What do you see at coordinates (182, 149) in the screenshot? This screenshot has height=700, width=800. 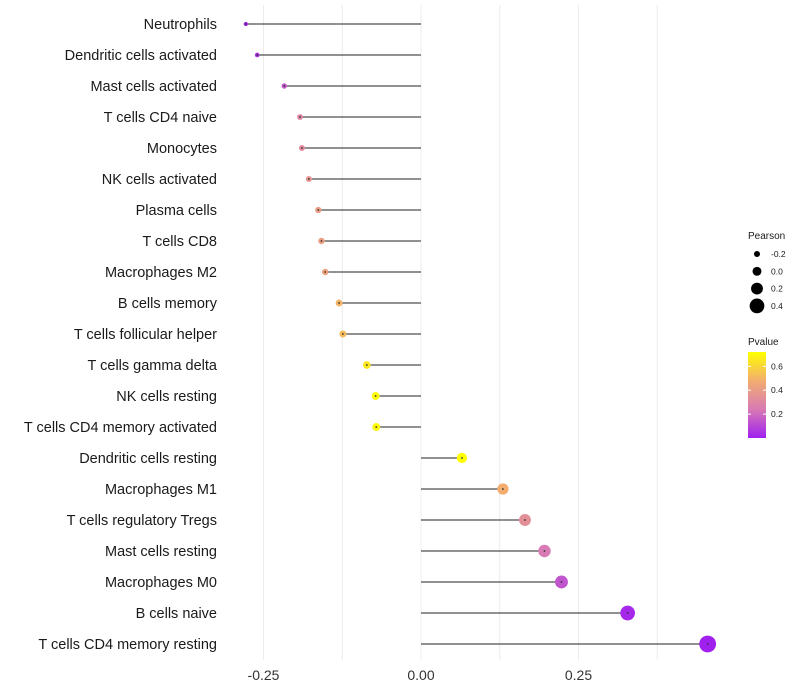 I see `category-label: Monocytes` at bounding box center [182, 149].